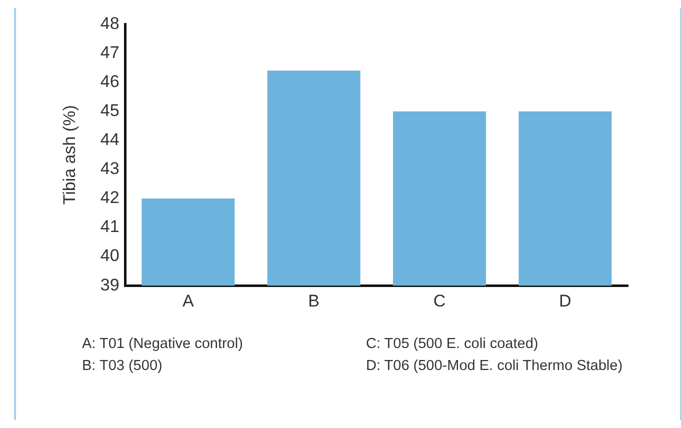 The image size is (681, 428). Describe the element at coordinates (163, 344) in the screenshot. I see `text: A: T01 (Negative control)` at that location.